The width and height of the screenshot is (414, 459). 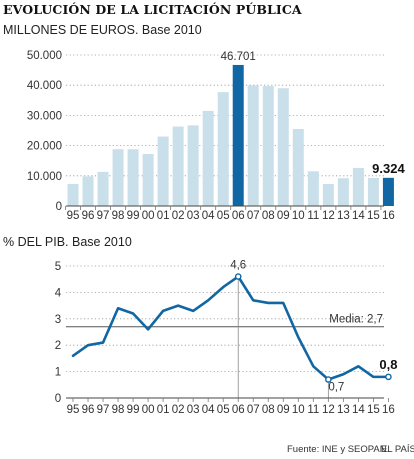 I want to click on bar-y-tick-label: 40.000, so click(x=44, y=86).